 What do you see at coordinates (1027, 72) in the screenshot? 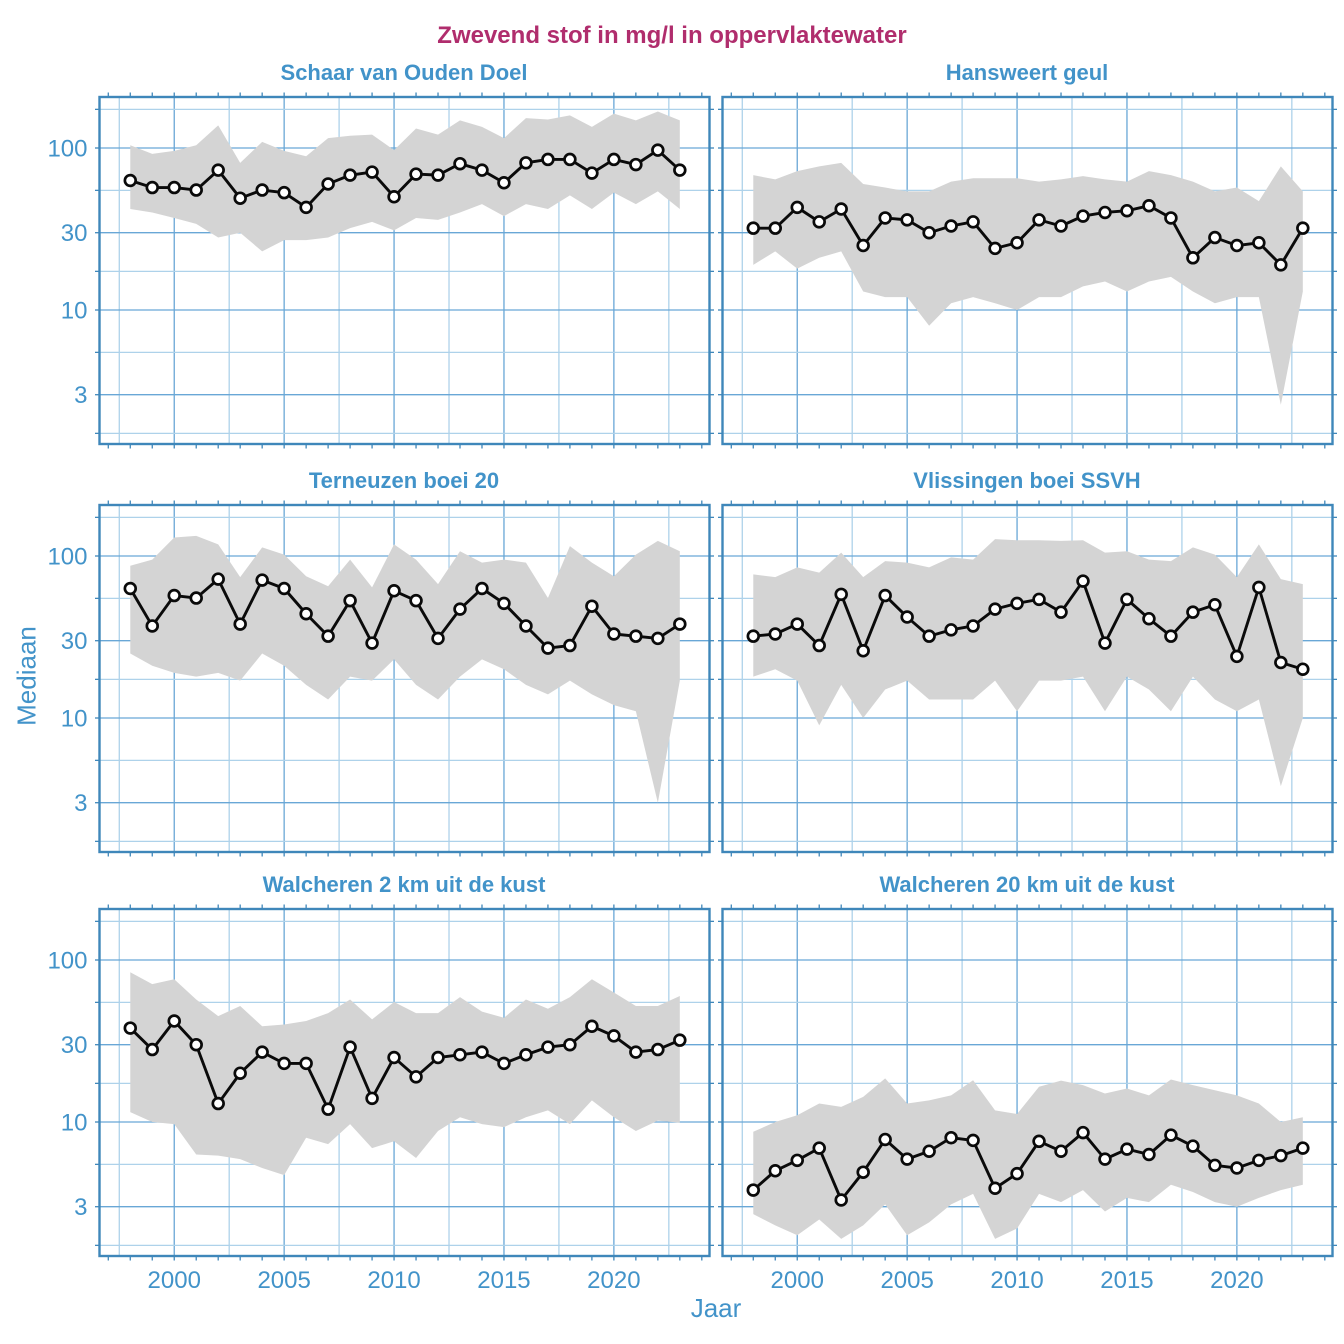
I see `panel-title-hansweert-geul: Hansweert geul` at bounding box center [1027, 72].